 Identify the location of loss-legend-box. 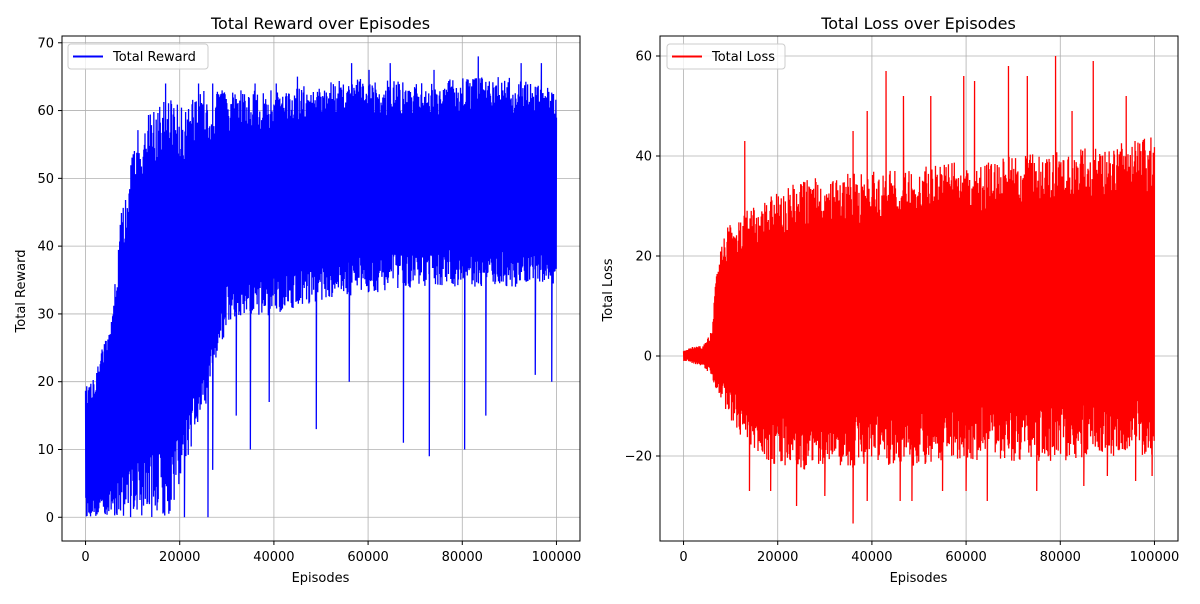
(726, 56).